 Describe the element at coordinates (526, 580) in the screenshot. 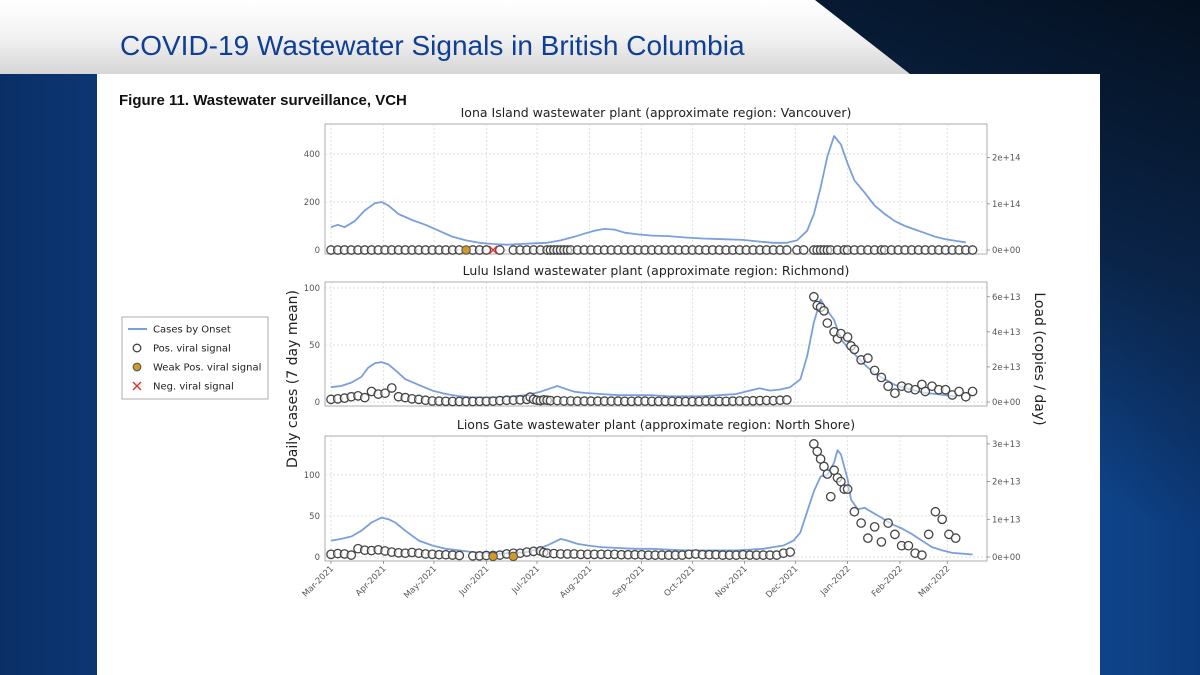

I see `x-tick-label: Jul-2021` at that location.